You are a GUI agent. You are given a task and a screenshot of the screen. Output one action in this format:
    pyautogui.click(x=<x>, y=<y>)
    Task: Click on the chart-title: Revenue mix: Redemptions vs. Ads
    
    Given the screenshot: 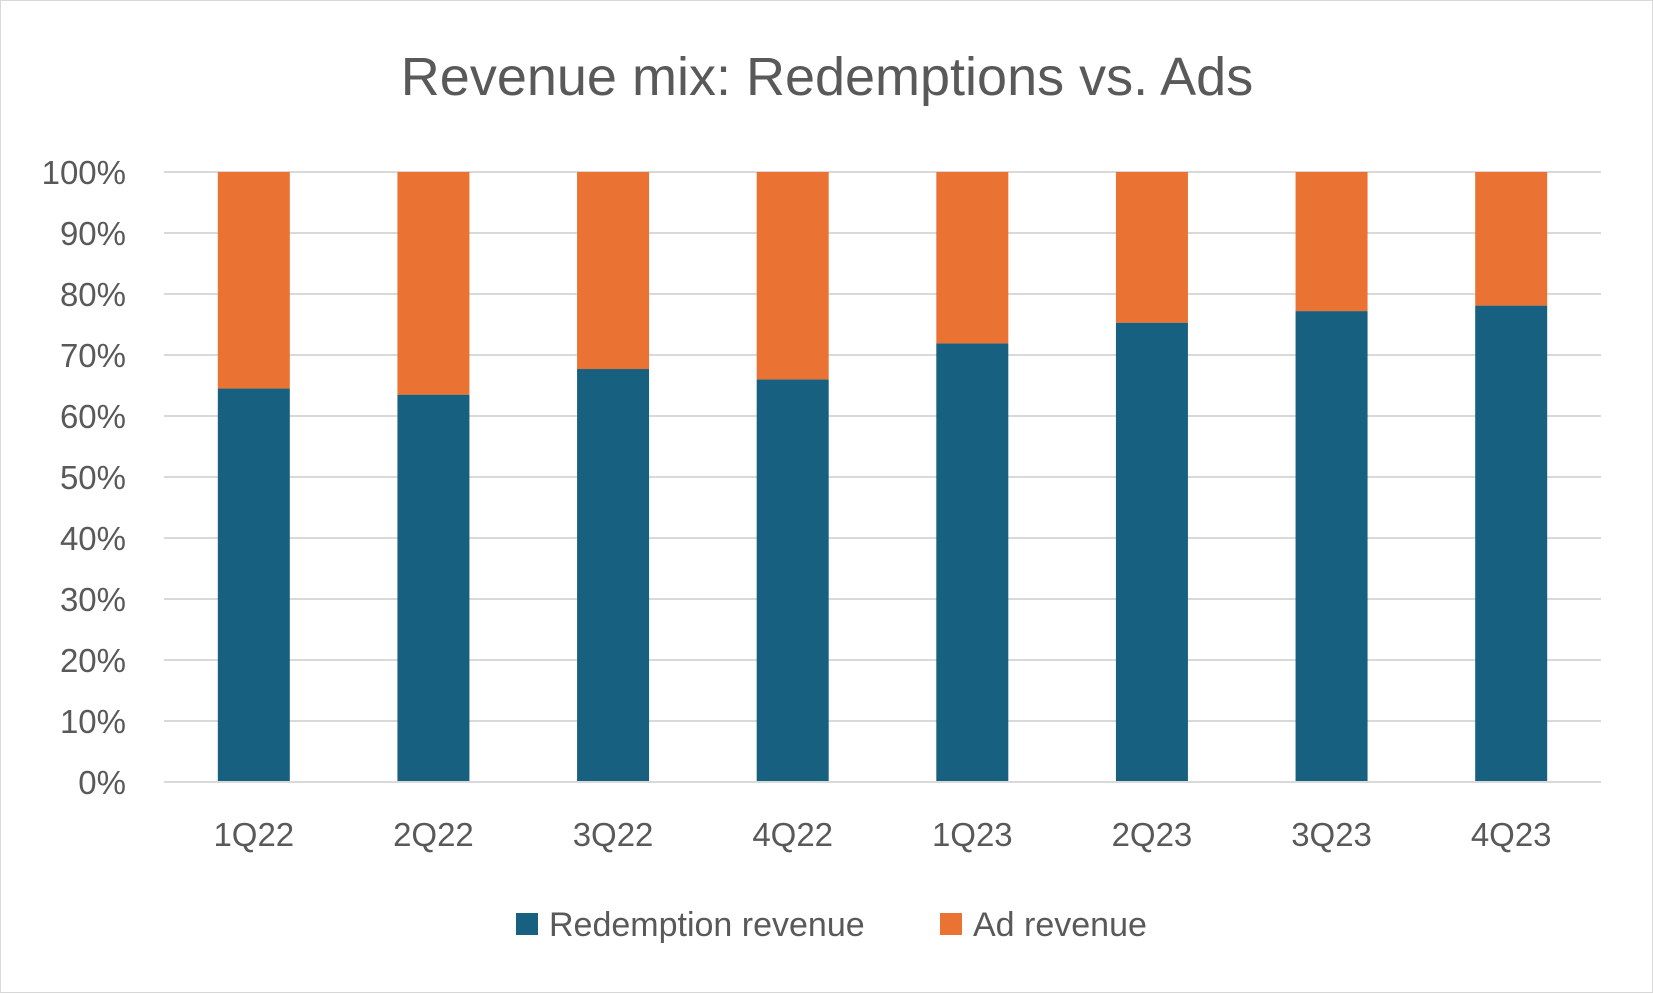 What is the action you would take?
    pyautogui.click(x=827, y=77)
    